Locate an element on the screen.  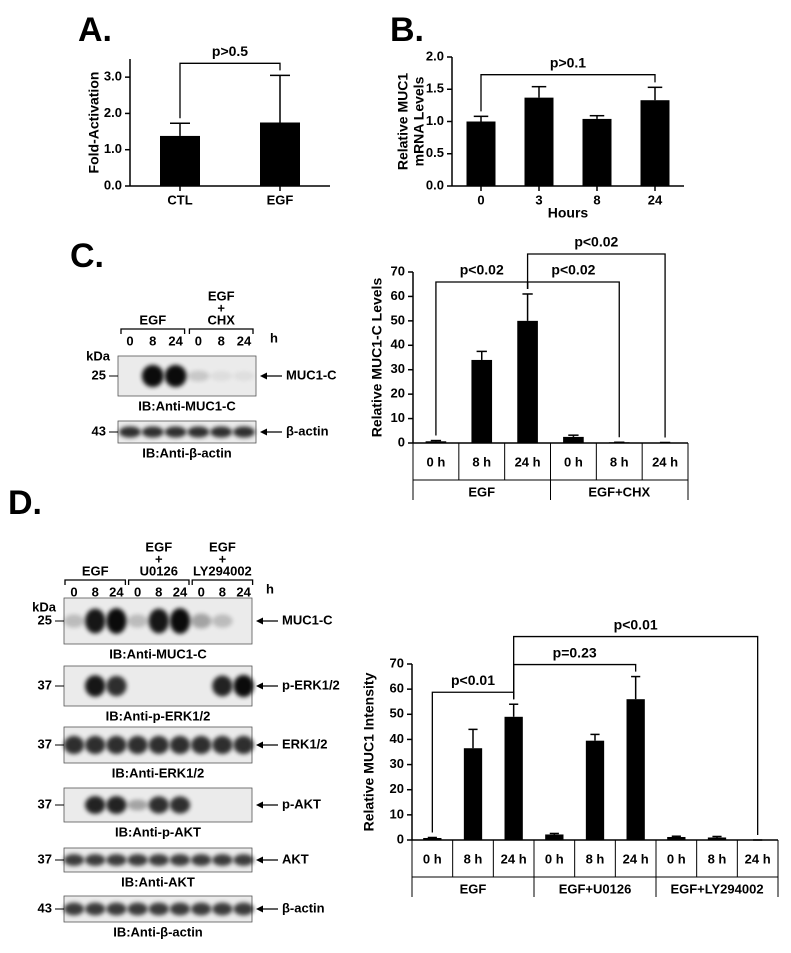
annotation: p>0.1 is located at coordinates (568, 62).